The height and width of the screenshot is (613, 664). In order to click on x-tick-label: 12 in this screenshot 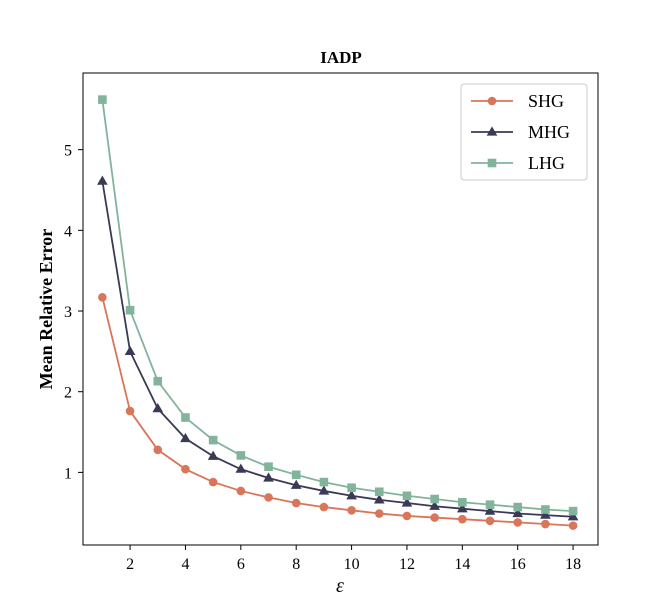, I will do `click(407, 564)`.